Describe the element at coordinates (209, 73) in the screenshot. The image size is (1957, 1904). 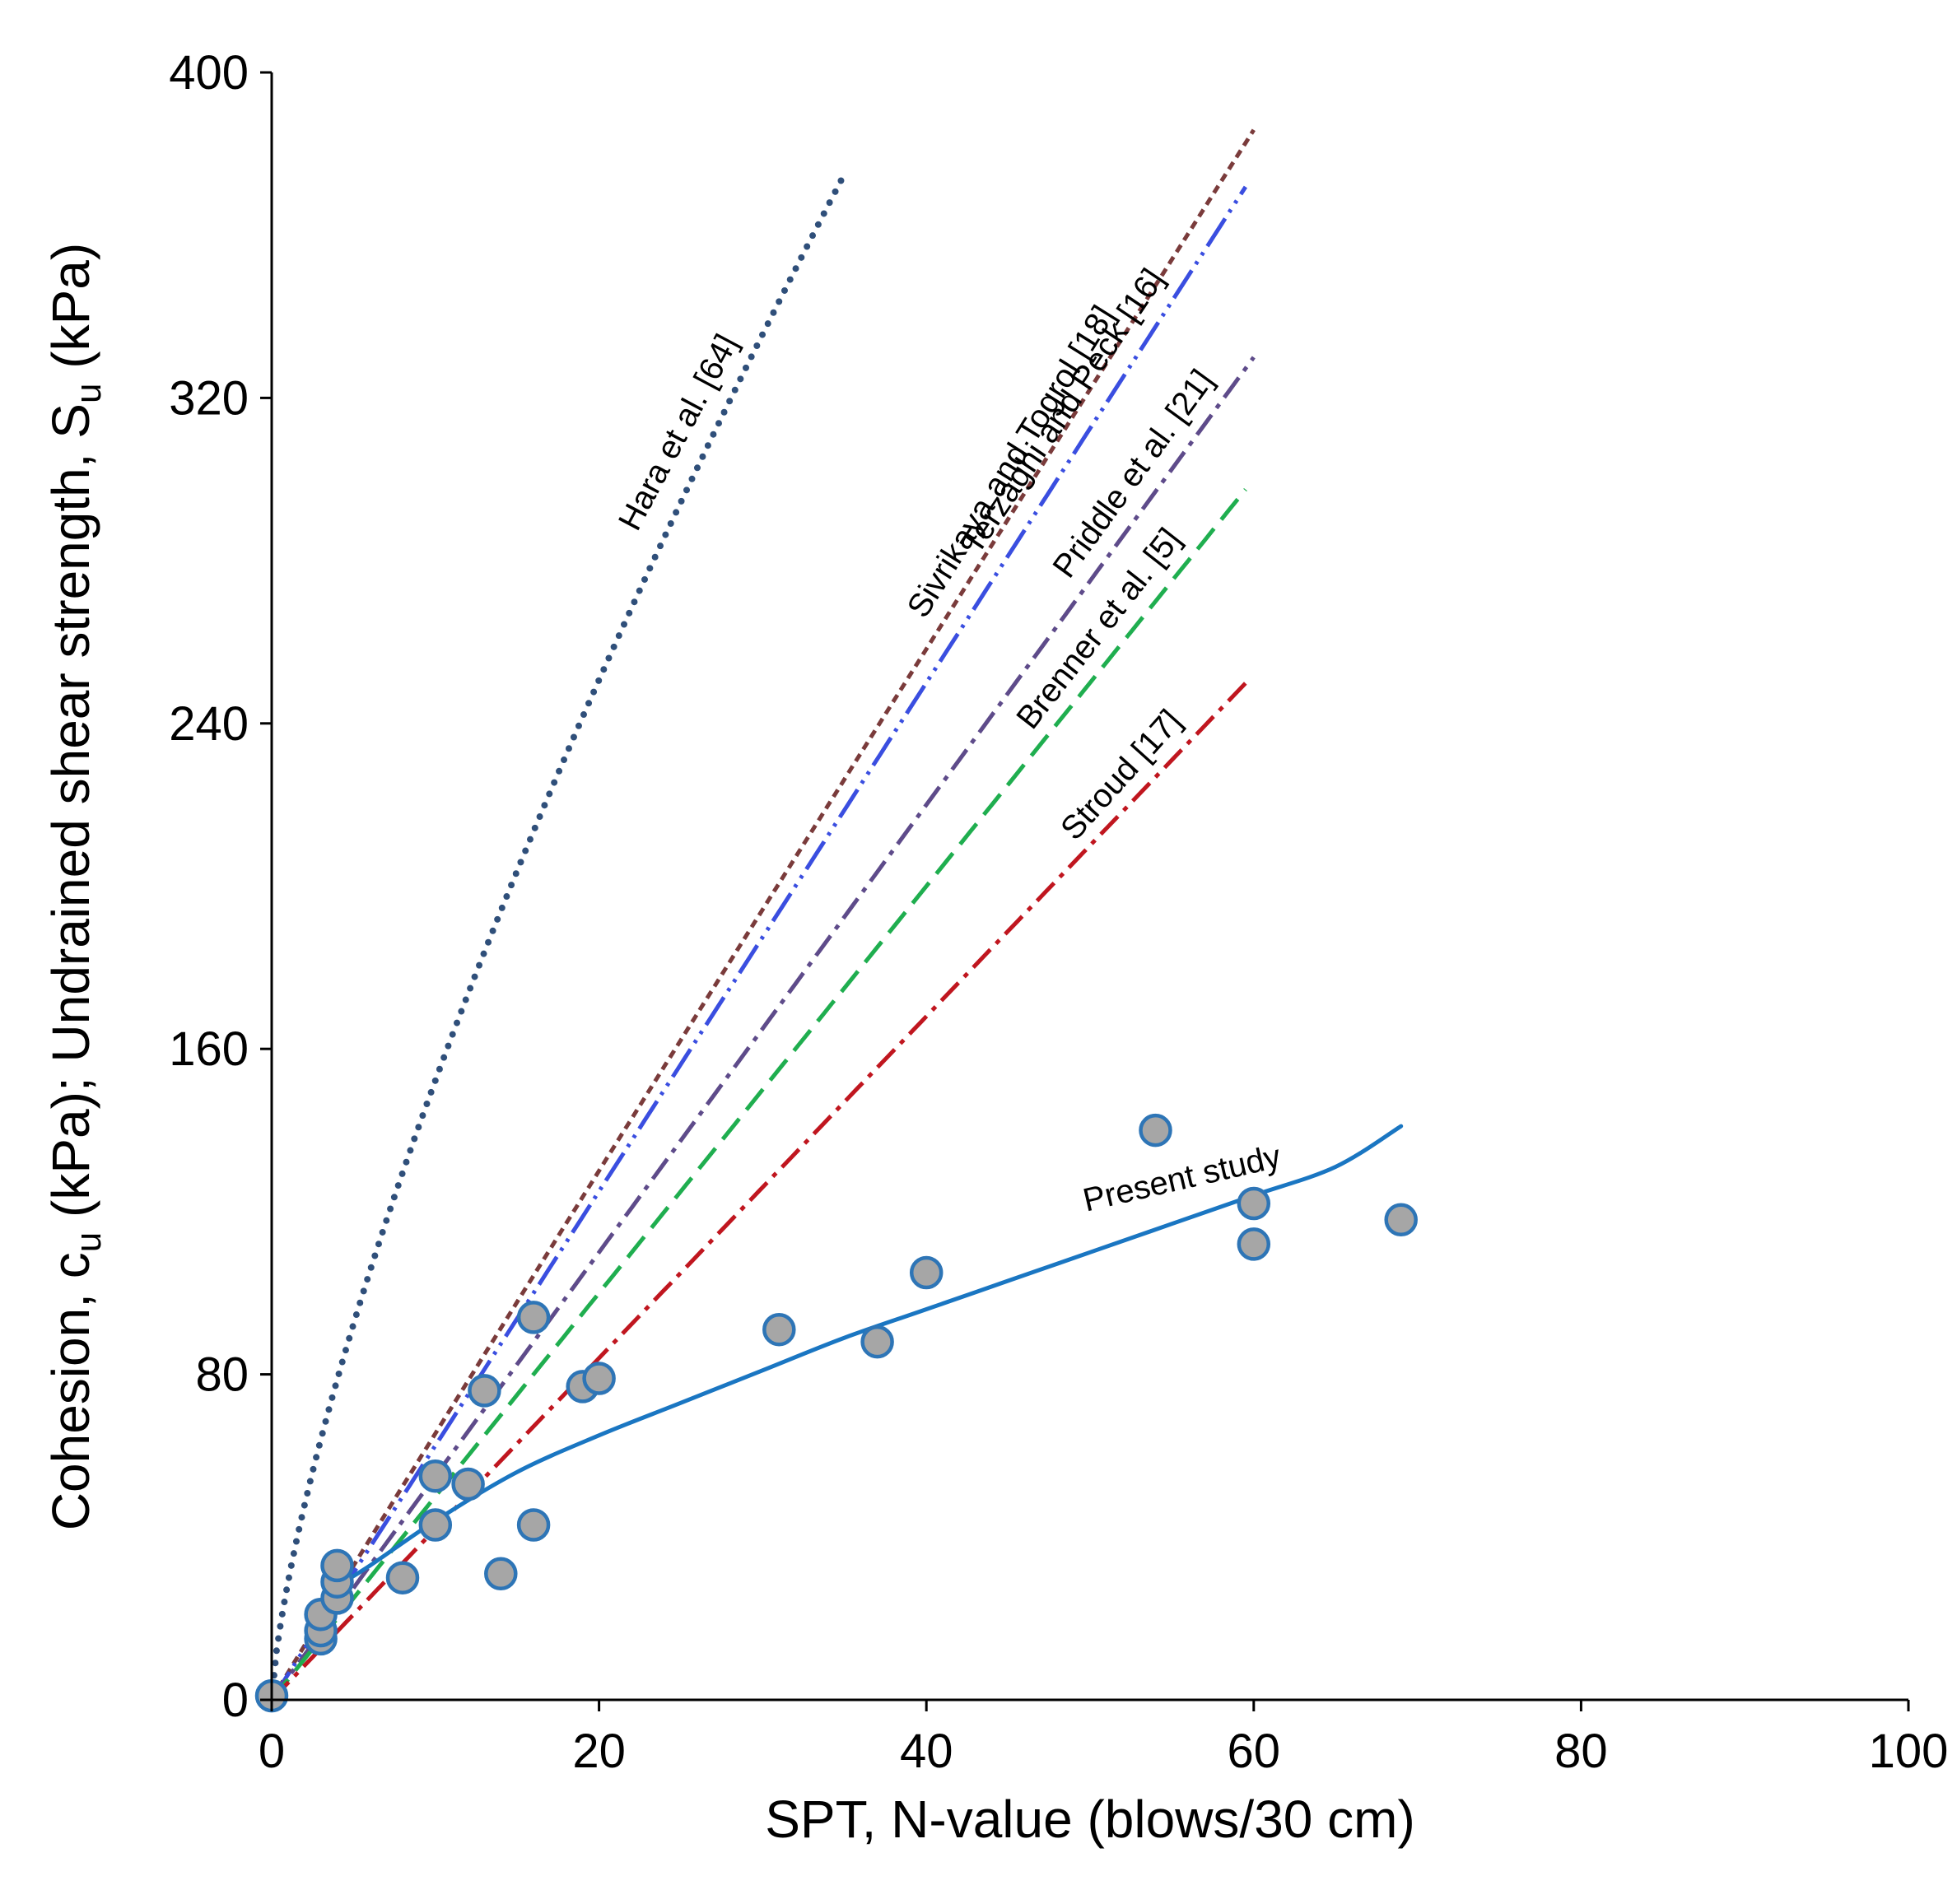
I see `y-tick-label: 400` at that location.